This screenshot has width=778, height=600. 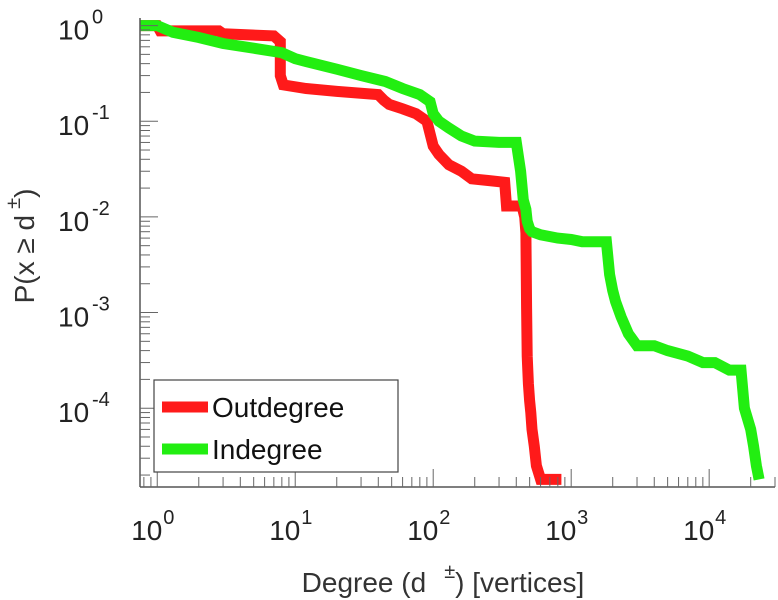 I want to click on x-tick-exponent: 0, so click(x=168, y=518).